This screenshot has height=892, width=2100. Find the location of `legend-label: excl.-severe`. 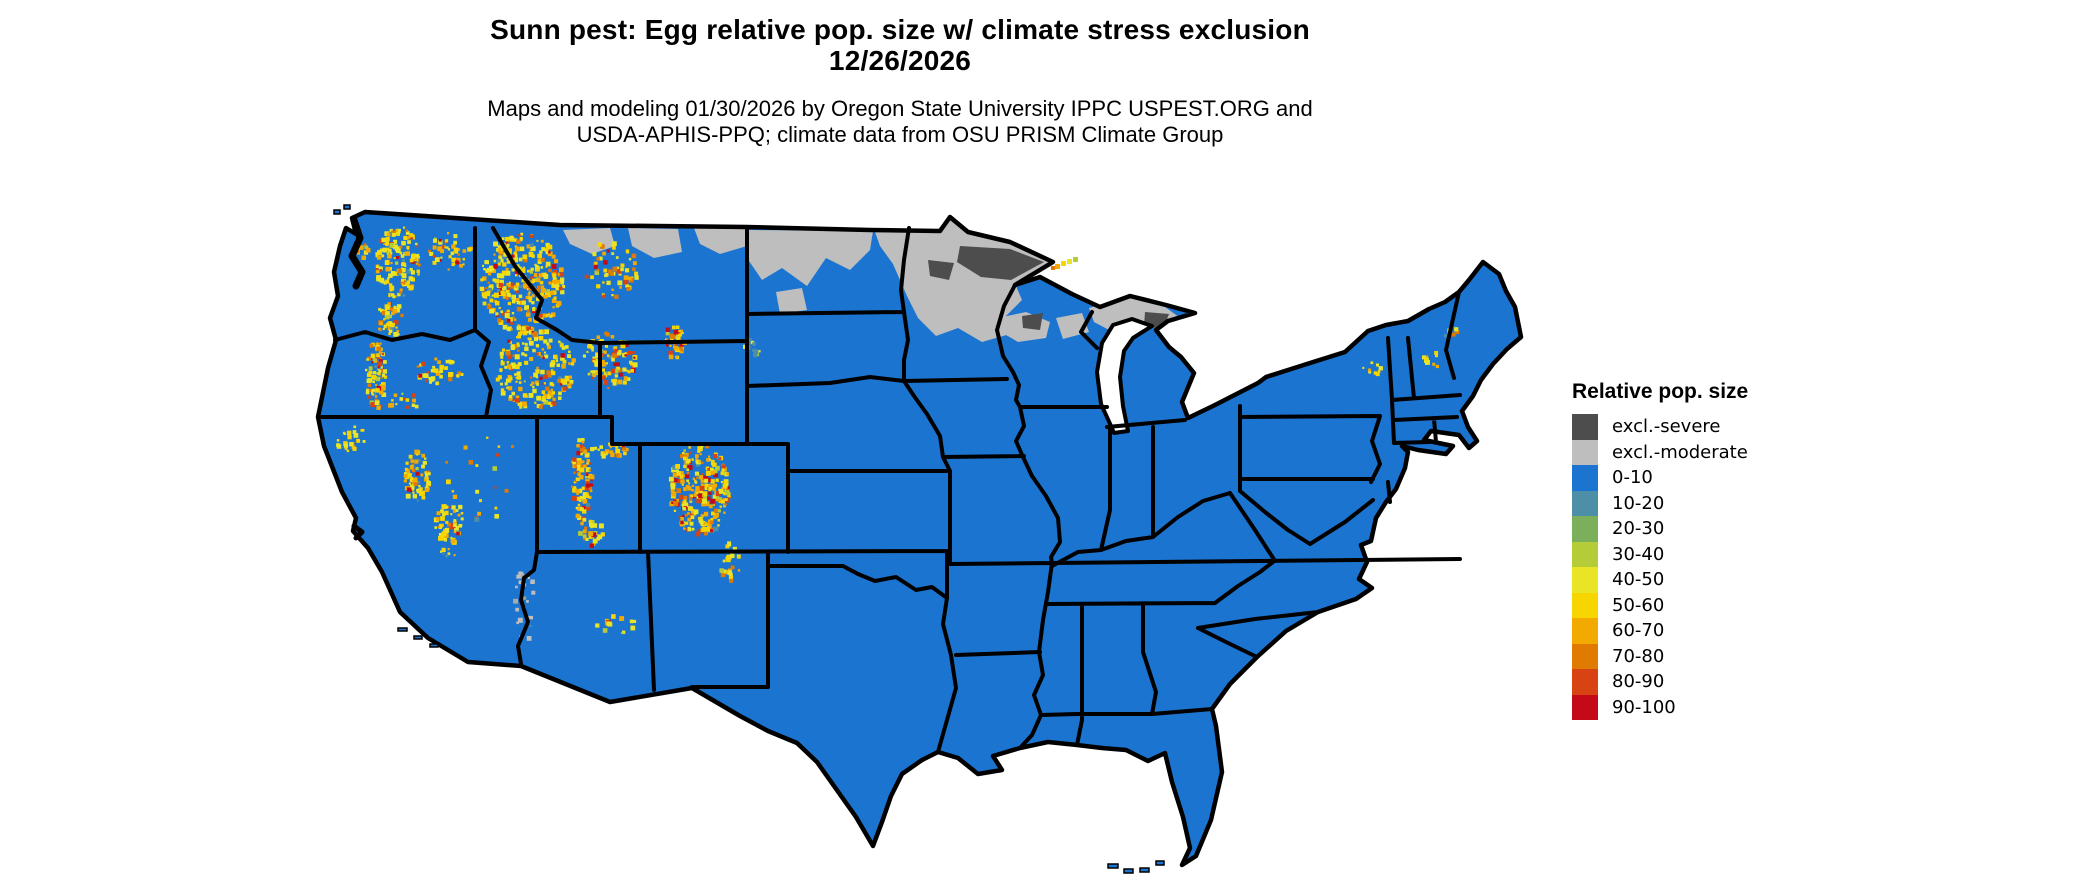

legend-label: excl.-severe is located at coordinates (1666, 427).